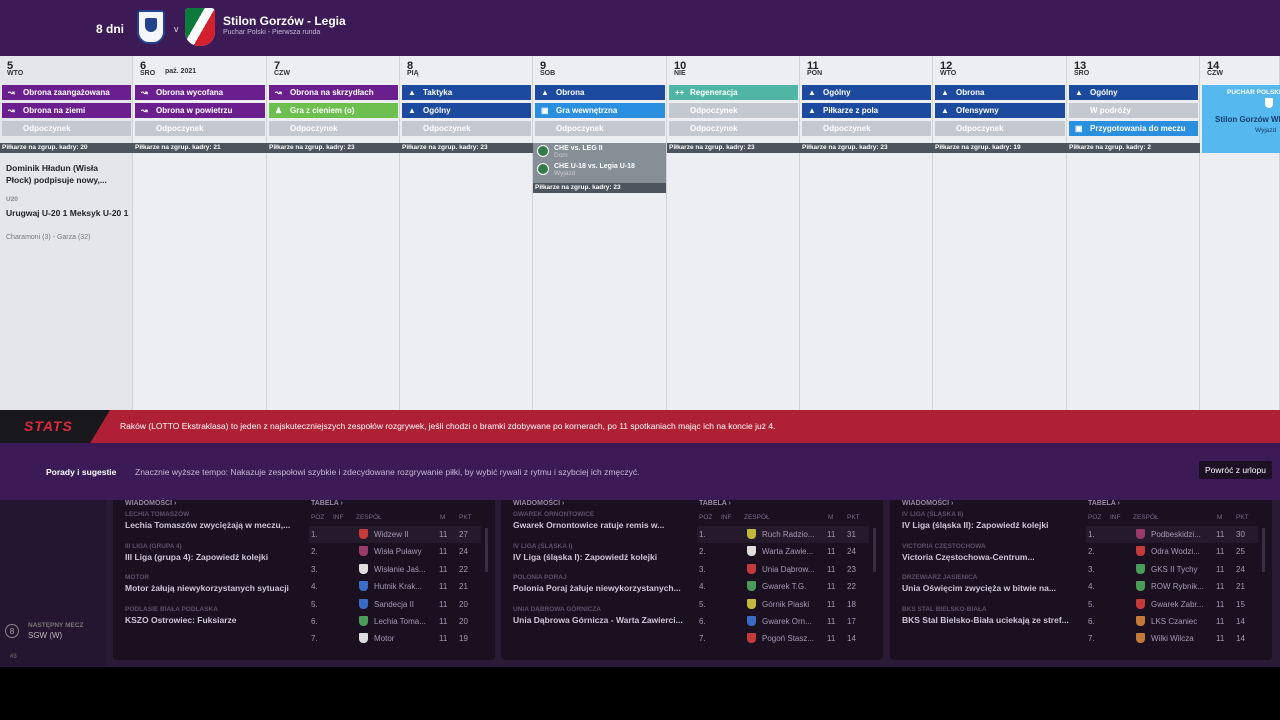  I want to click on cup-match-card: PUCHAR POLSKI Stilon Gorzów Wlkp. Wyjazd, so click(1241, 119).